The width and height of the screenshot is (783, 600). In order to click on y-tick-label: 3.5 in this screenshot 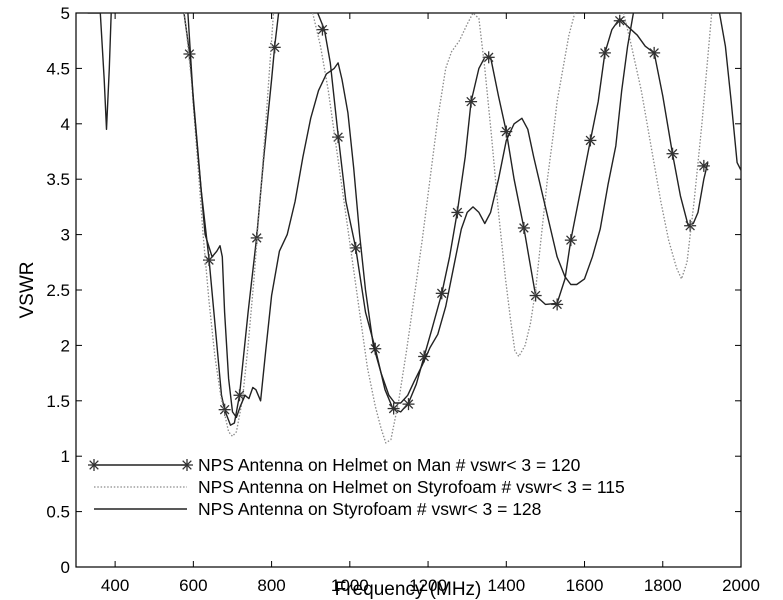, I will do `click(58, 179)`.